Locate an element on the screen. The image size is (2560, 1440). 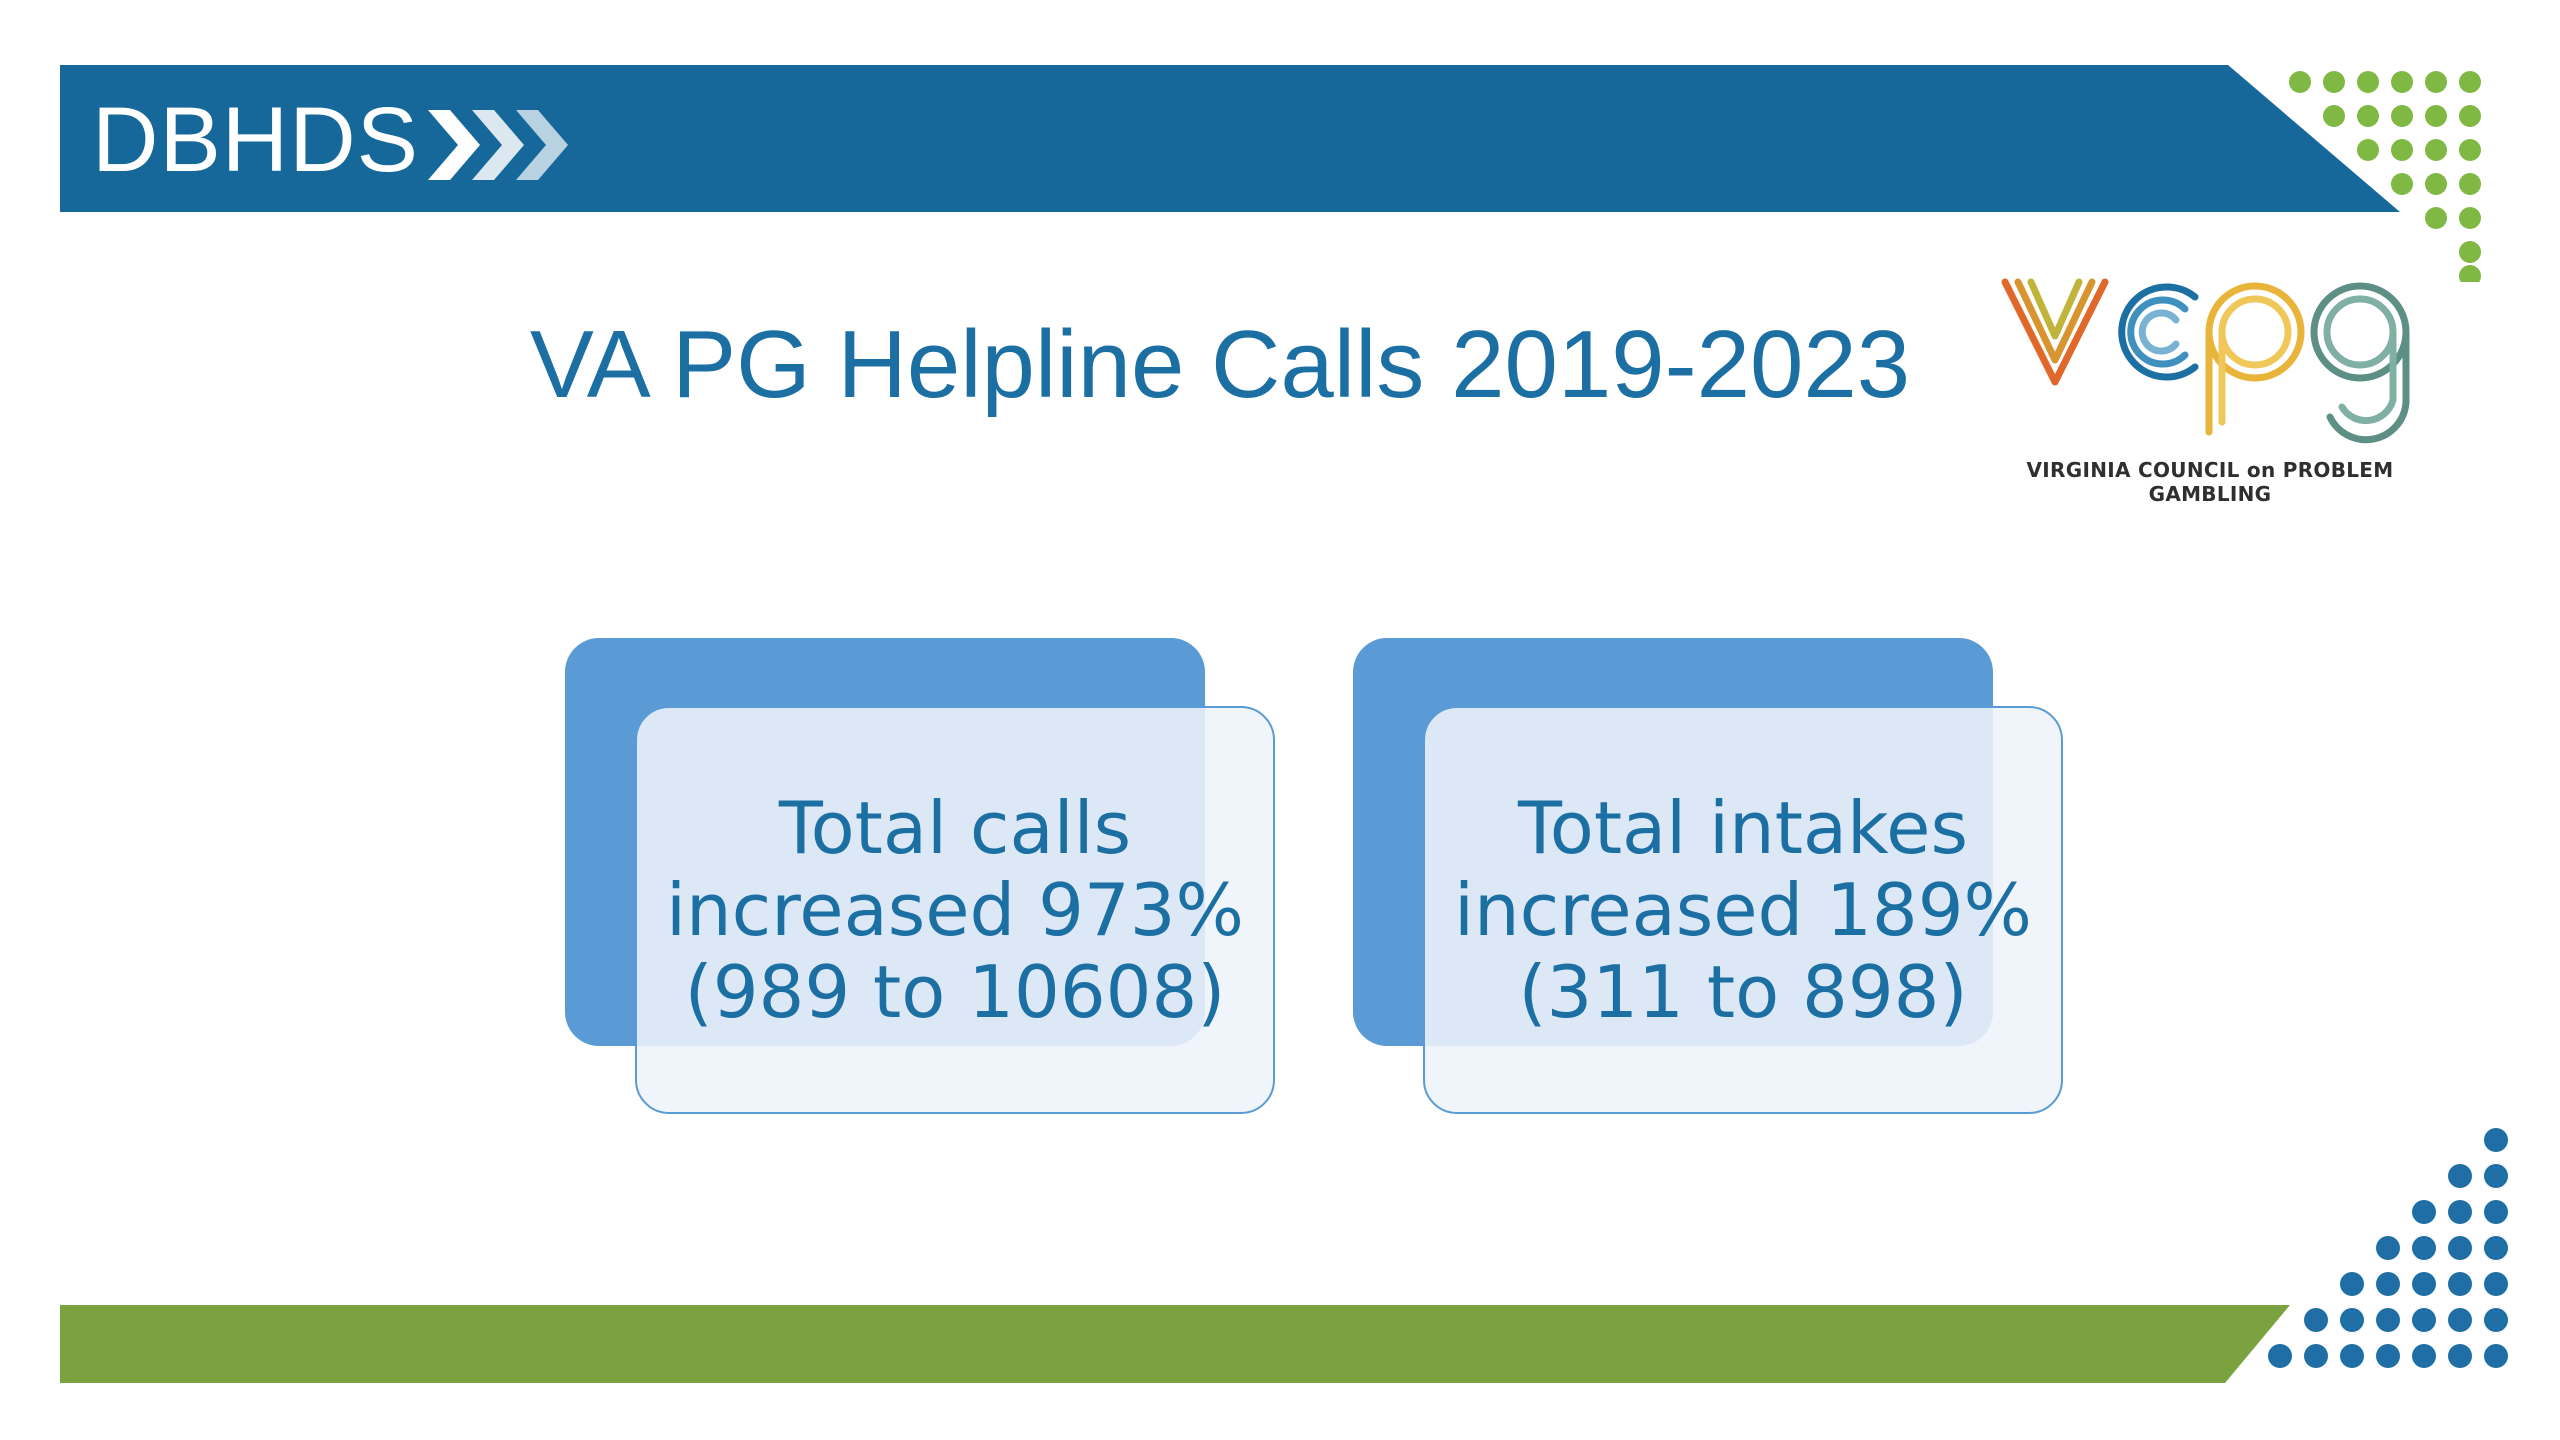
stat-card-1-line1: Total calls is located at coordinates (955, 828).